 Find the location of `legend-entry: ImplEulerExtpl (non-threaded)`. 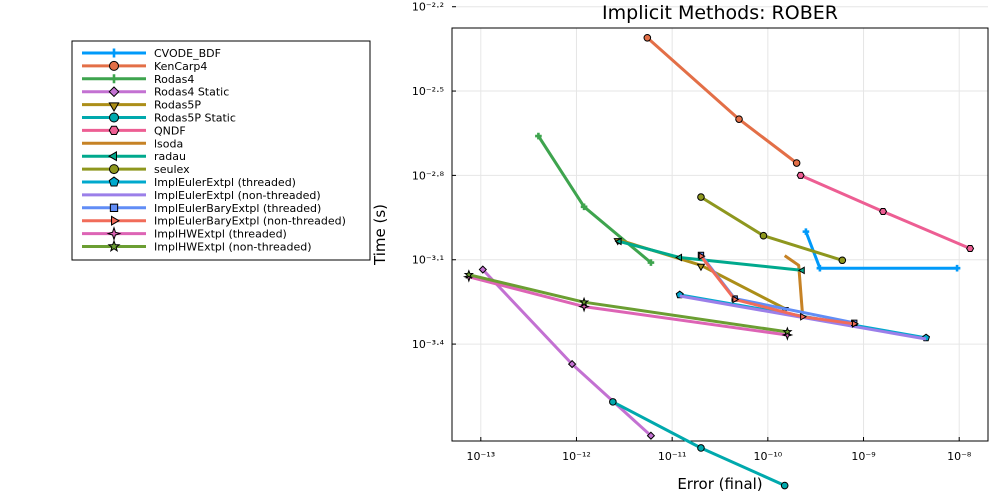

legend-entry: ImplEulerExtpl (non-threaded) is located at coordinates (201, 195).